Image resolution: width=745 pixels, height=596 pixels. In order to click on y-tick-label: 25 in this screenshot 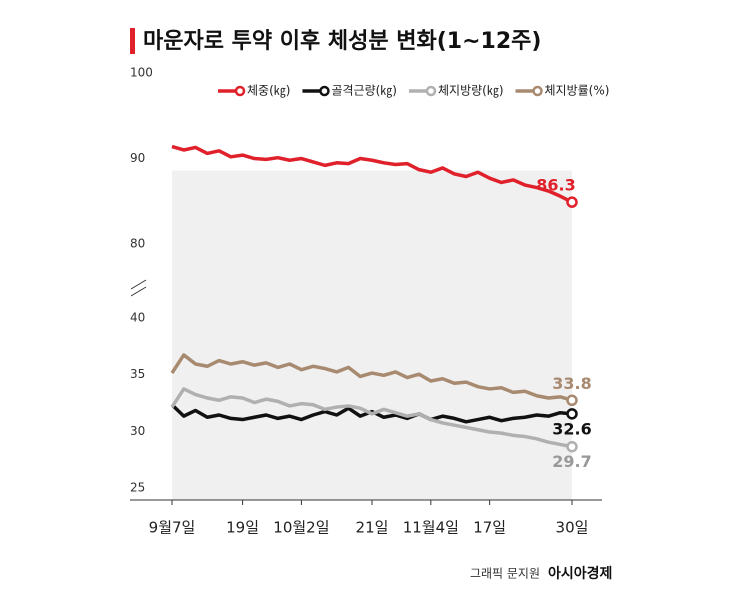, I will do `click(137, 488)`.